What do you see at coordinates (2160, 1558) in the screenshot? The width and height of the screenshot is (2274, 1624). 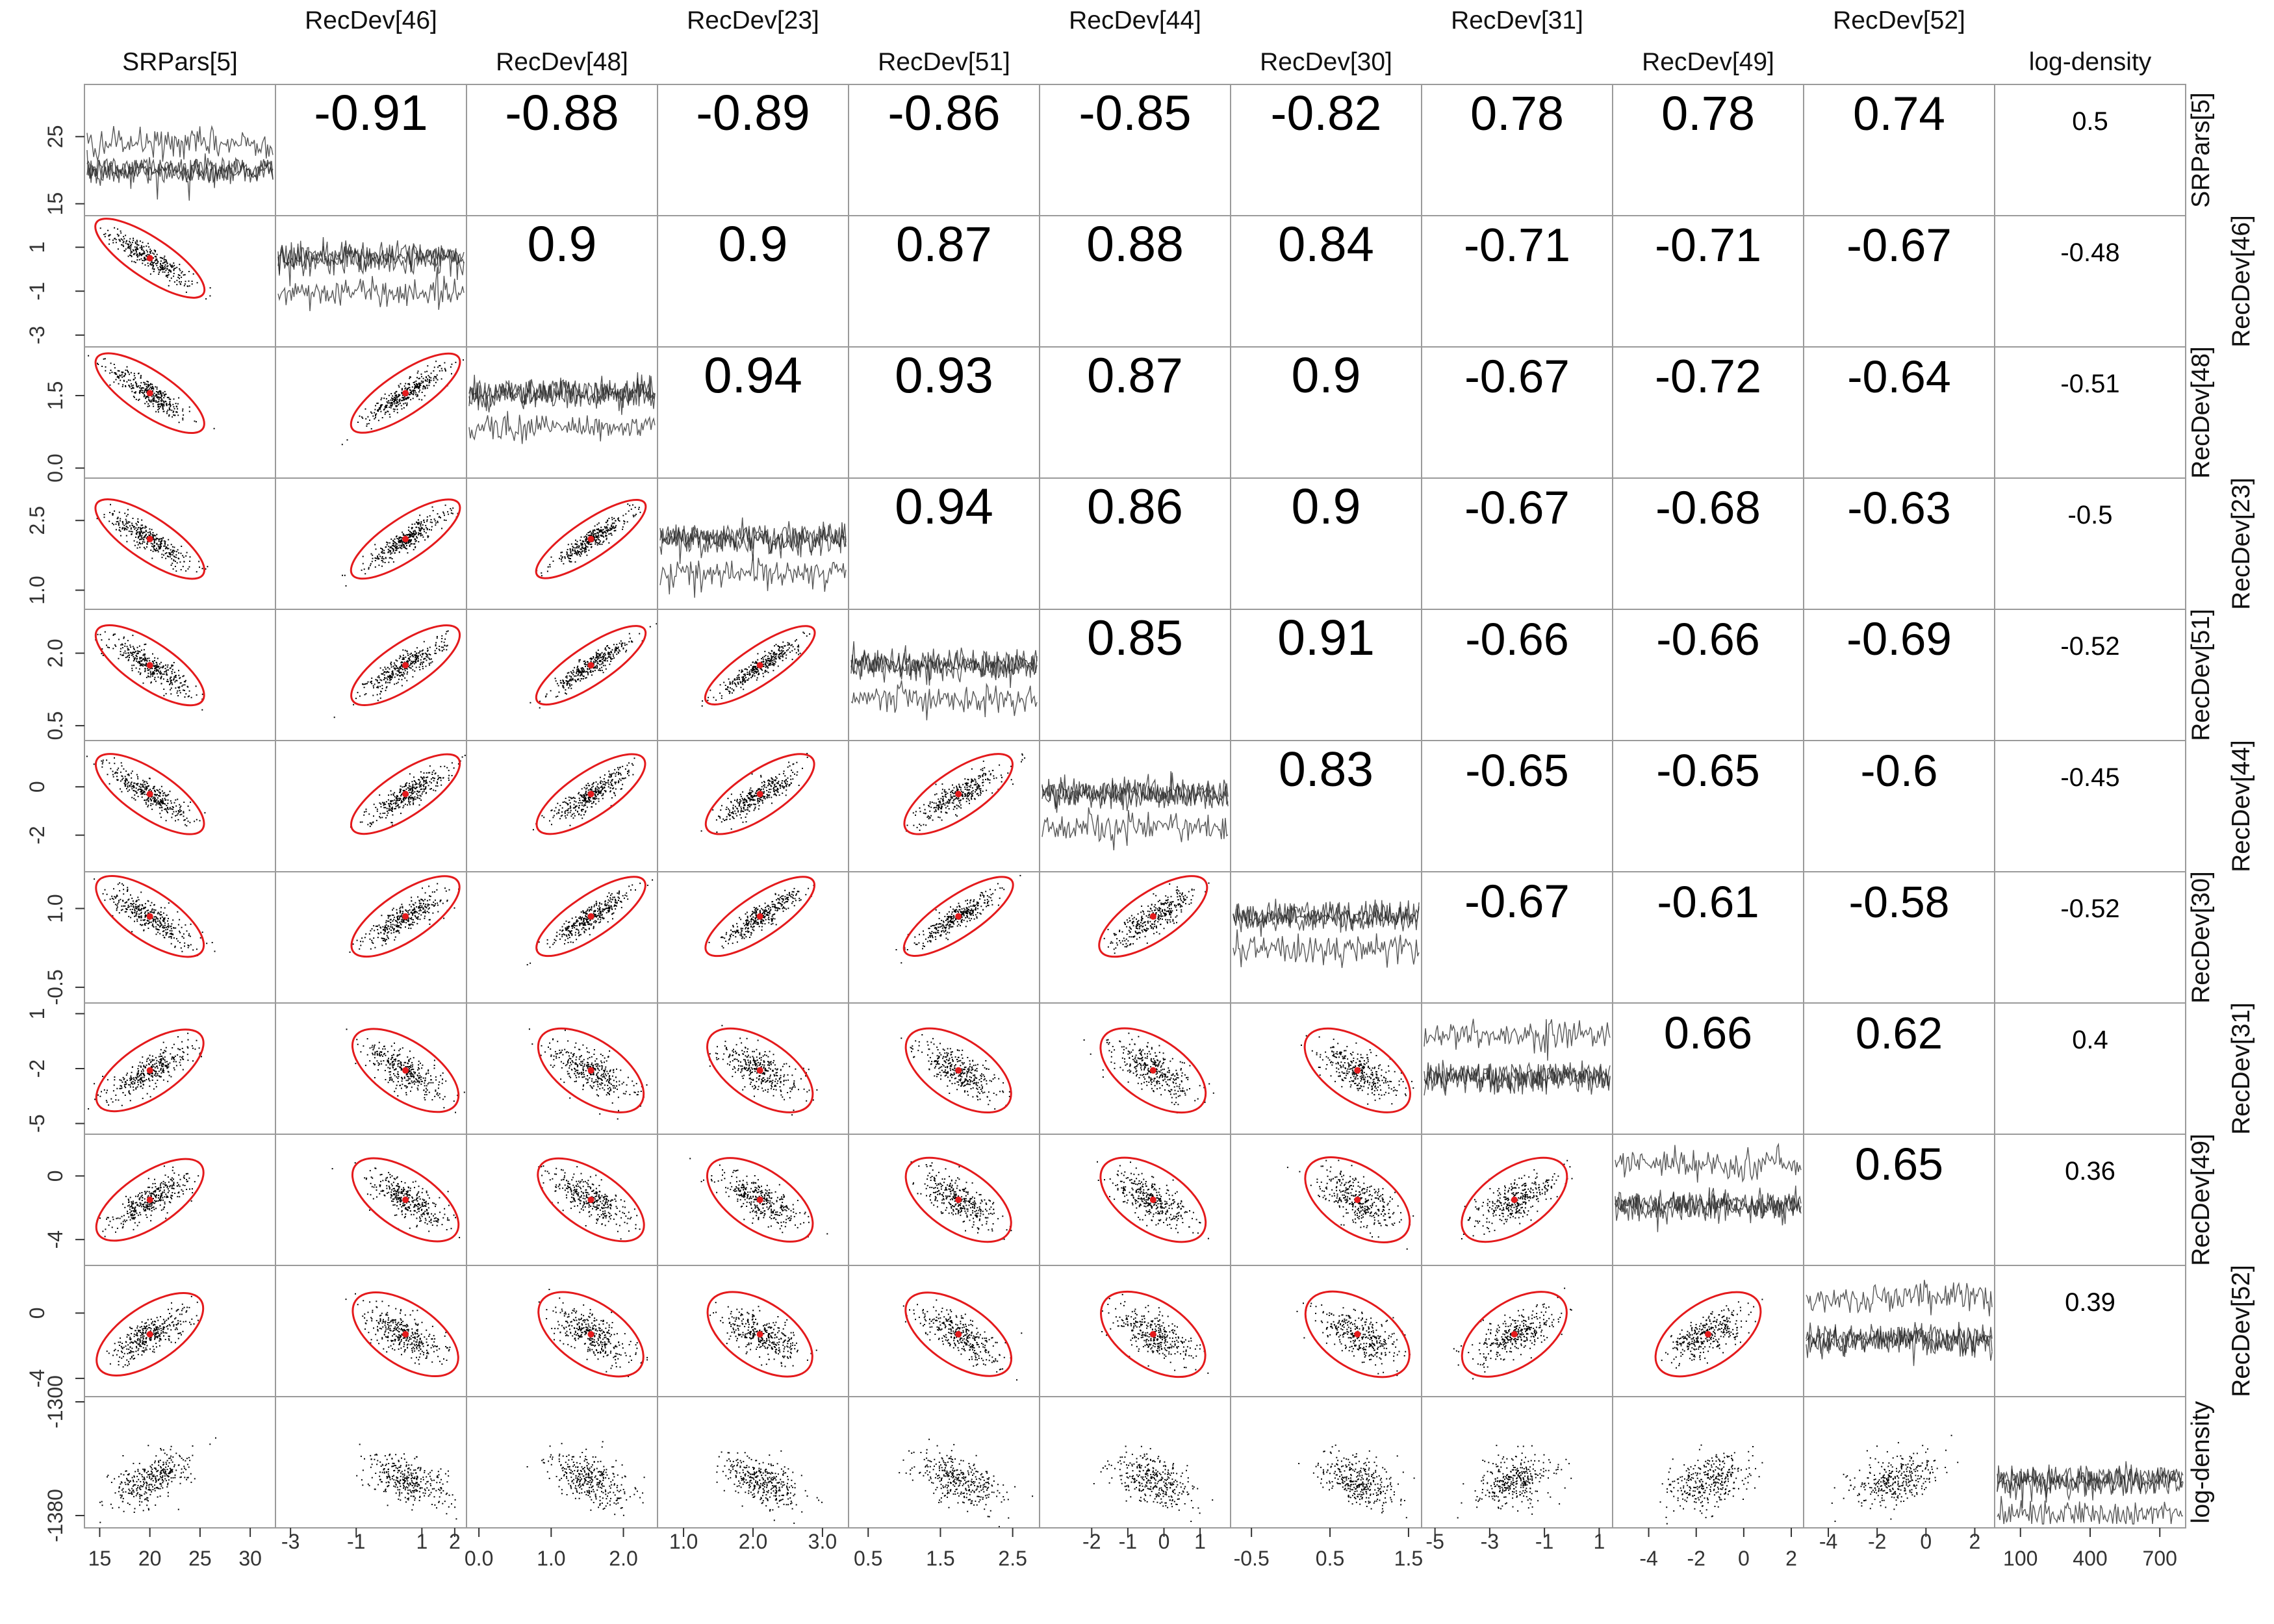 I see `x-tick-label: 700` at bounding box center [2160, 1558].